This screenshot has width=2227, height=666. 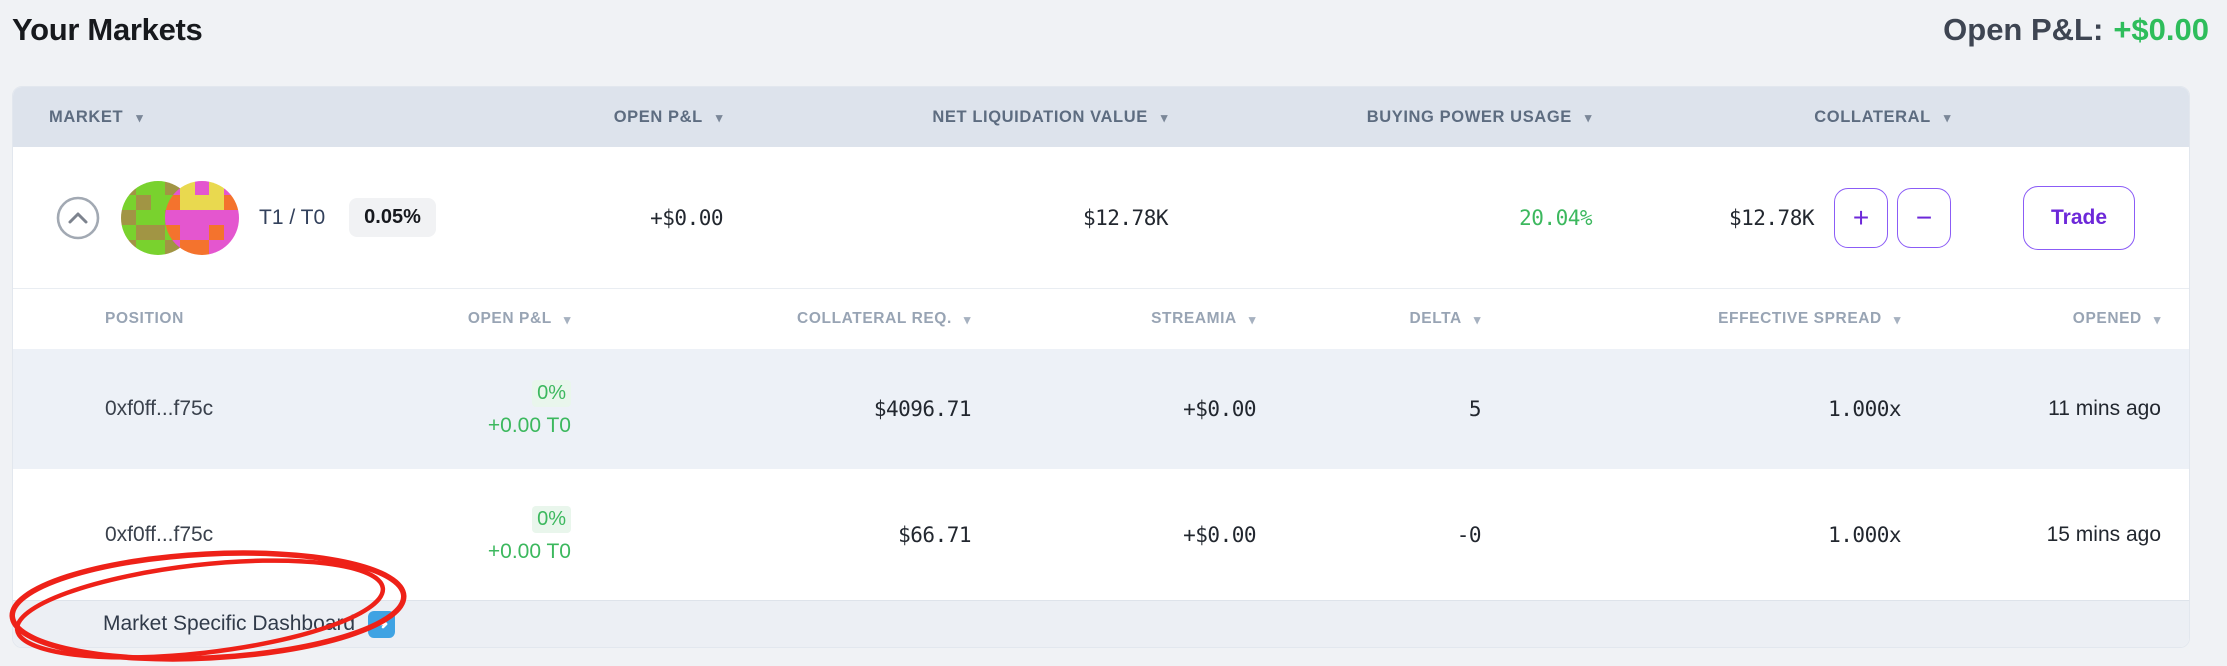 I want to click on column-header-net-liquidation-value-label: NET LIQUIDATION VALUE, so click(x=1040, y=116).